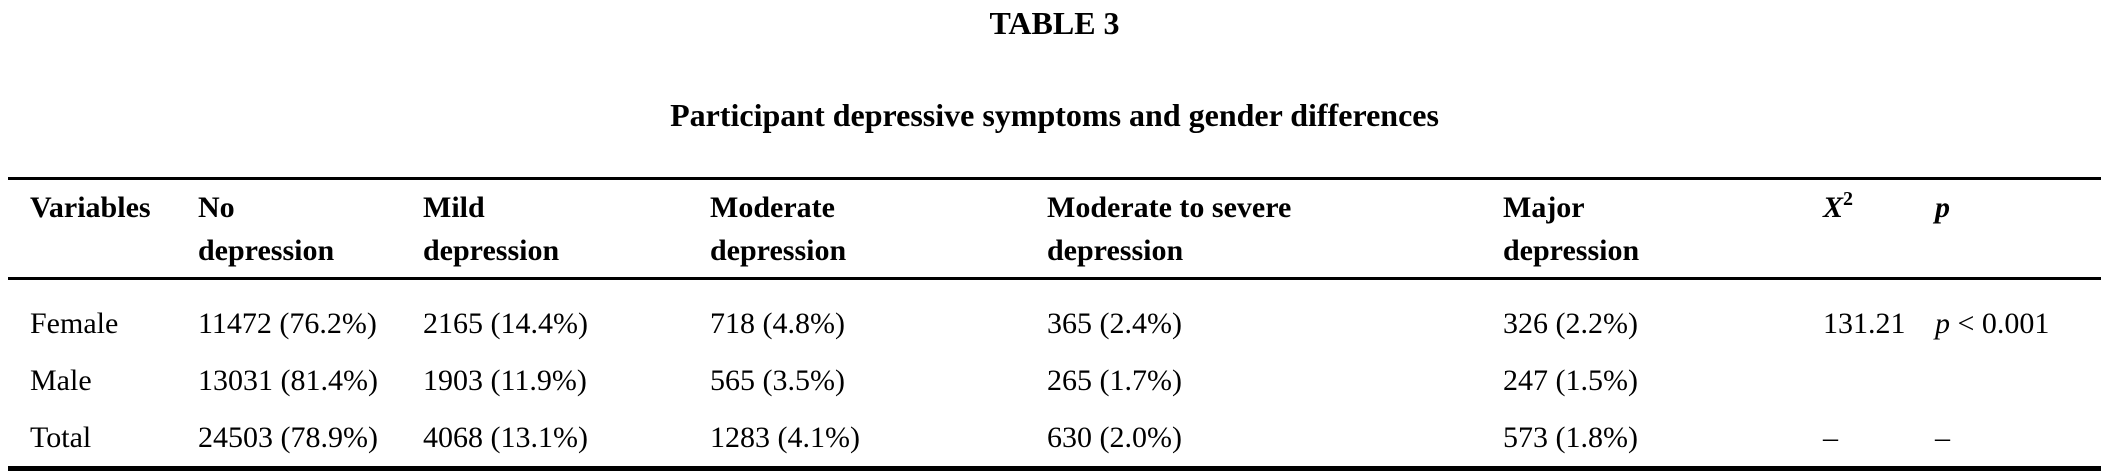 This screenshot has height=471, width=2109. What do you see at coordinates (74, 323) in the screenshot?
I see `cell-variable: Female` at bounding box center [74, 323].